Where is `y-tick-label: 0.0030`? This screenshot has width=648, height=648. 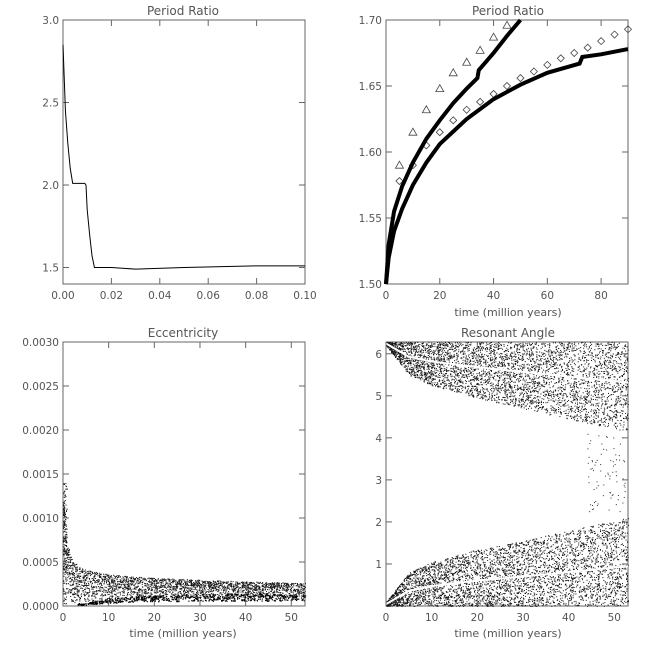 y-tick-label: 0.0030 is located at coordinates (40, 343).